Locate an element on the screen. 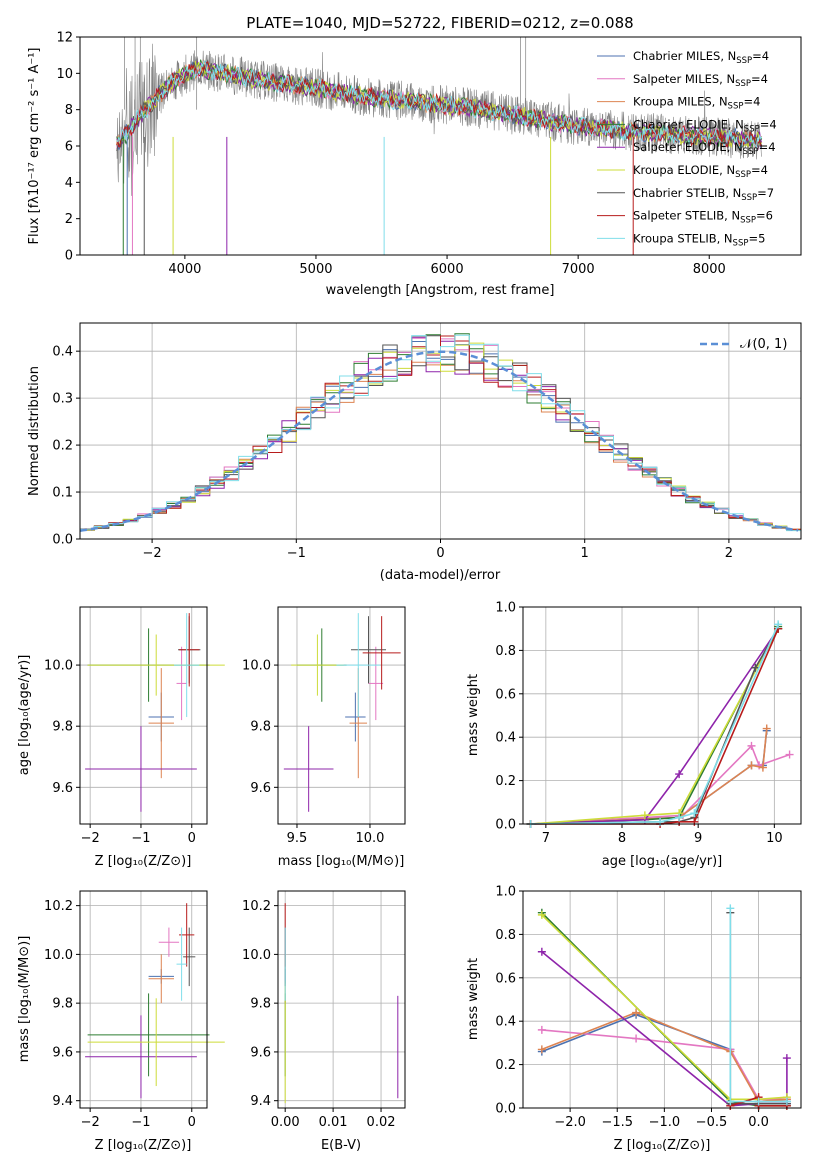  spectrum-ylabel: Flux [fλ10⁻¹⁷ erg cm⁻² s⁻¹ A⁻¹] is located at coordinates (34, 146).